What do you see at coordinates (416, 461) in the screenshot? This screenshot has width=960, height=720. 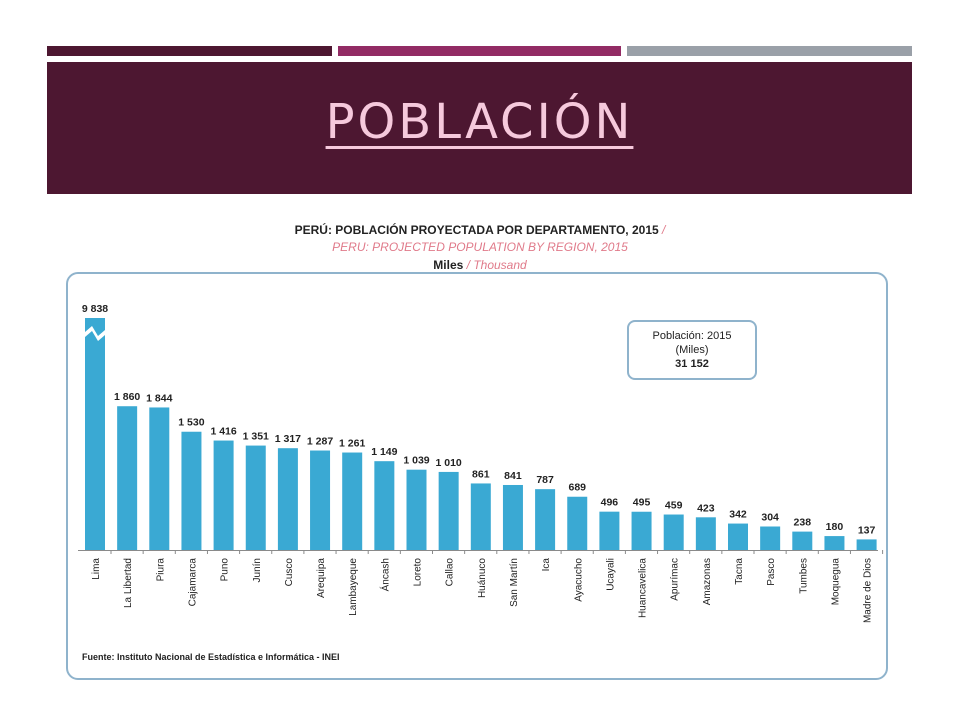 I see `data-label: 1 039` at bounding box center [416, 461].